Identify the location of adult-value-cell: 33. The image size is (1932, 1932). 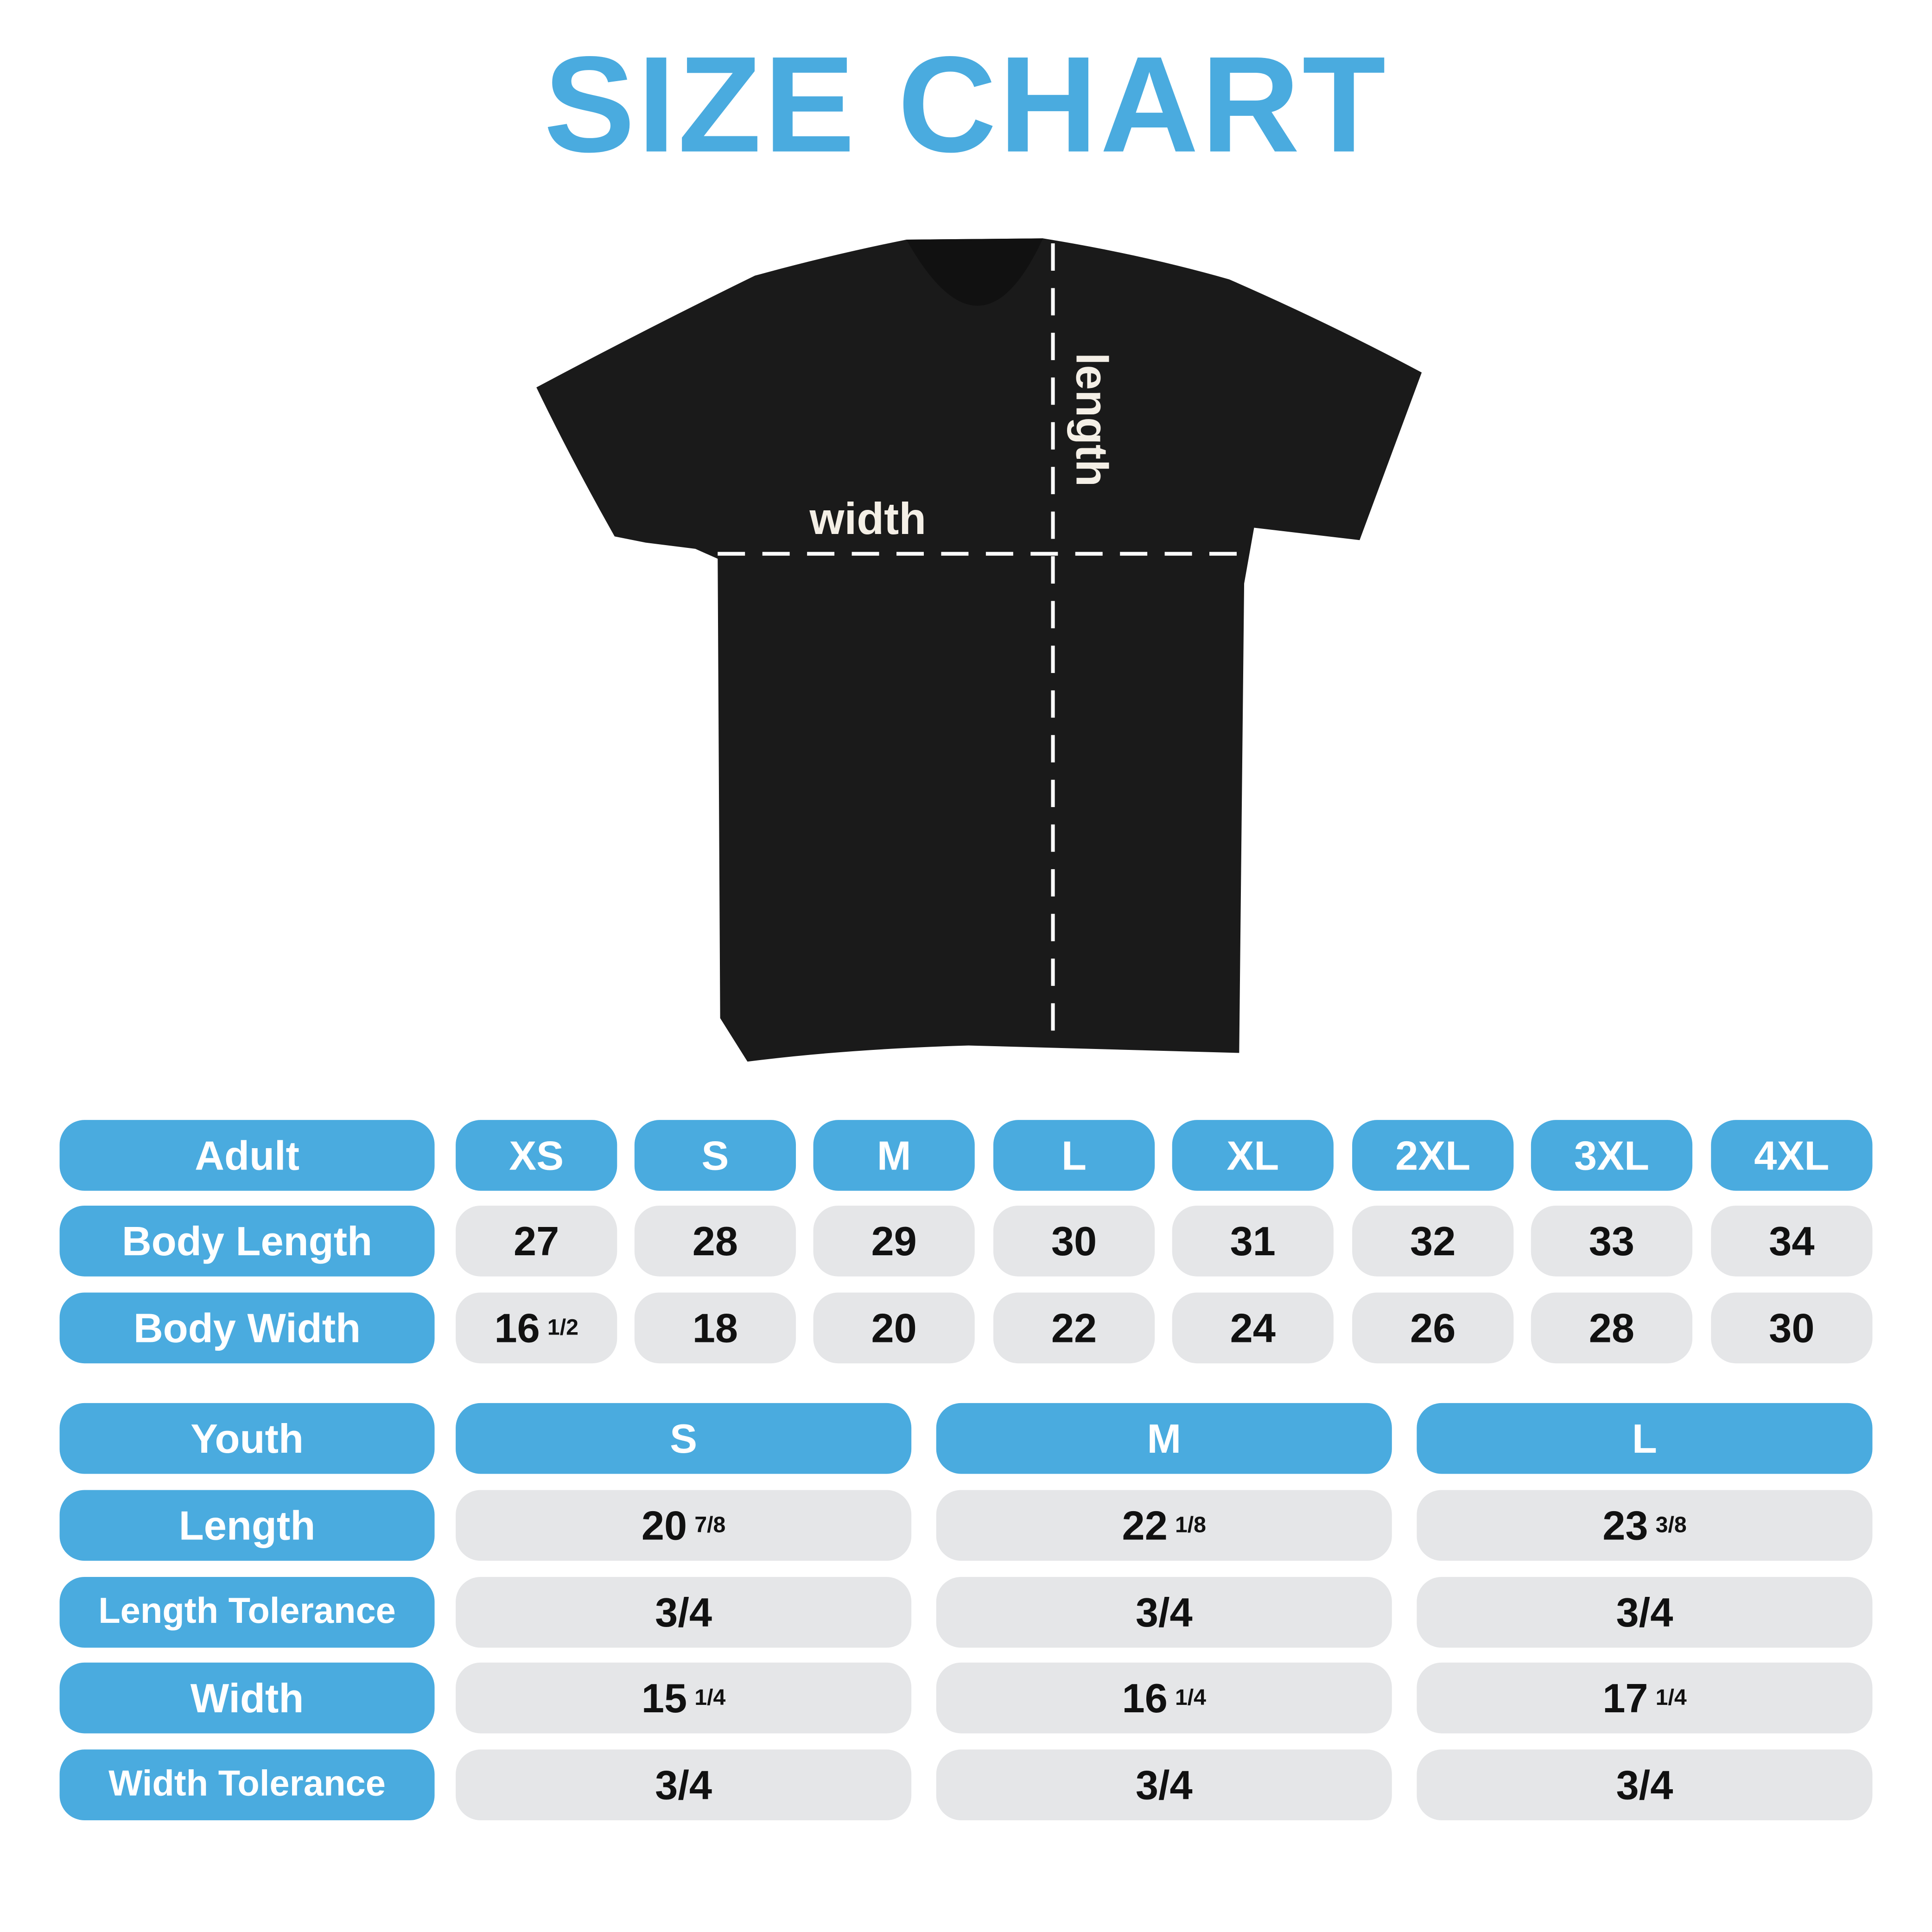
(1612, 1241).